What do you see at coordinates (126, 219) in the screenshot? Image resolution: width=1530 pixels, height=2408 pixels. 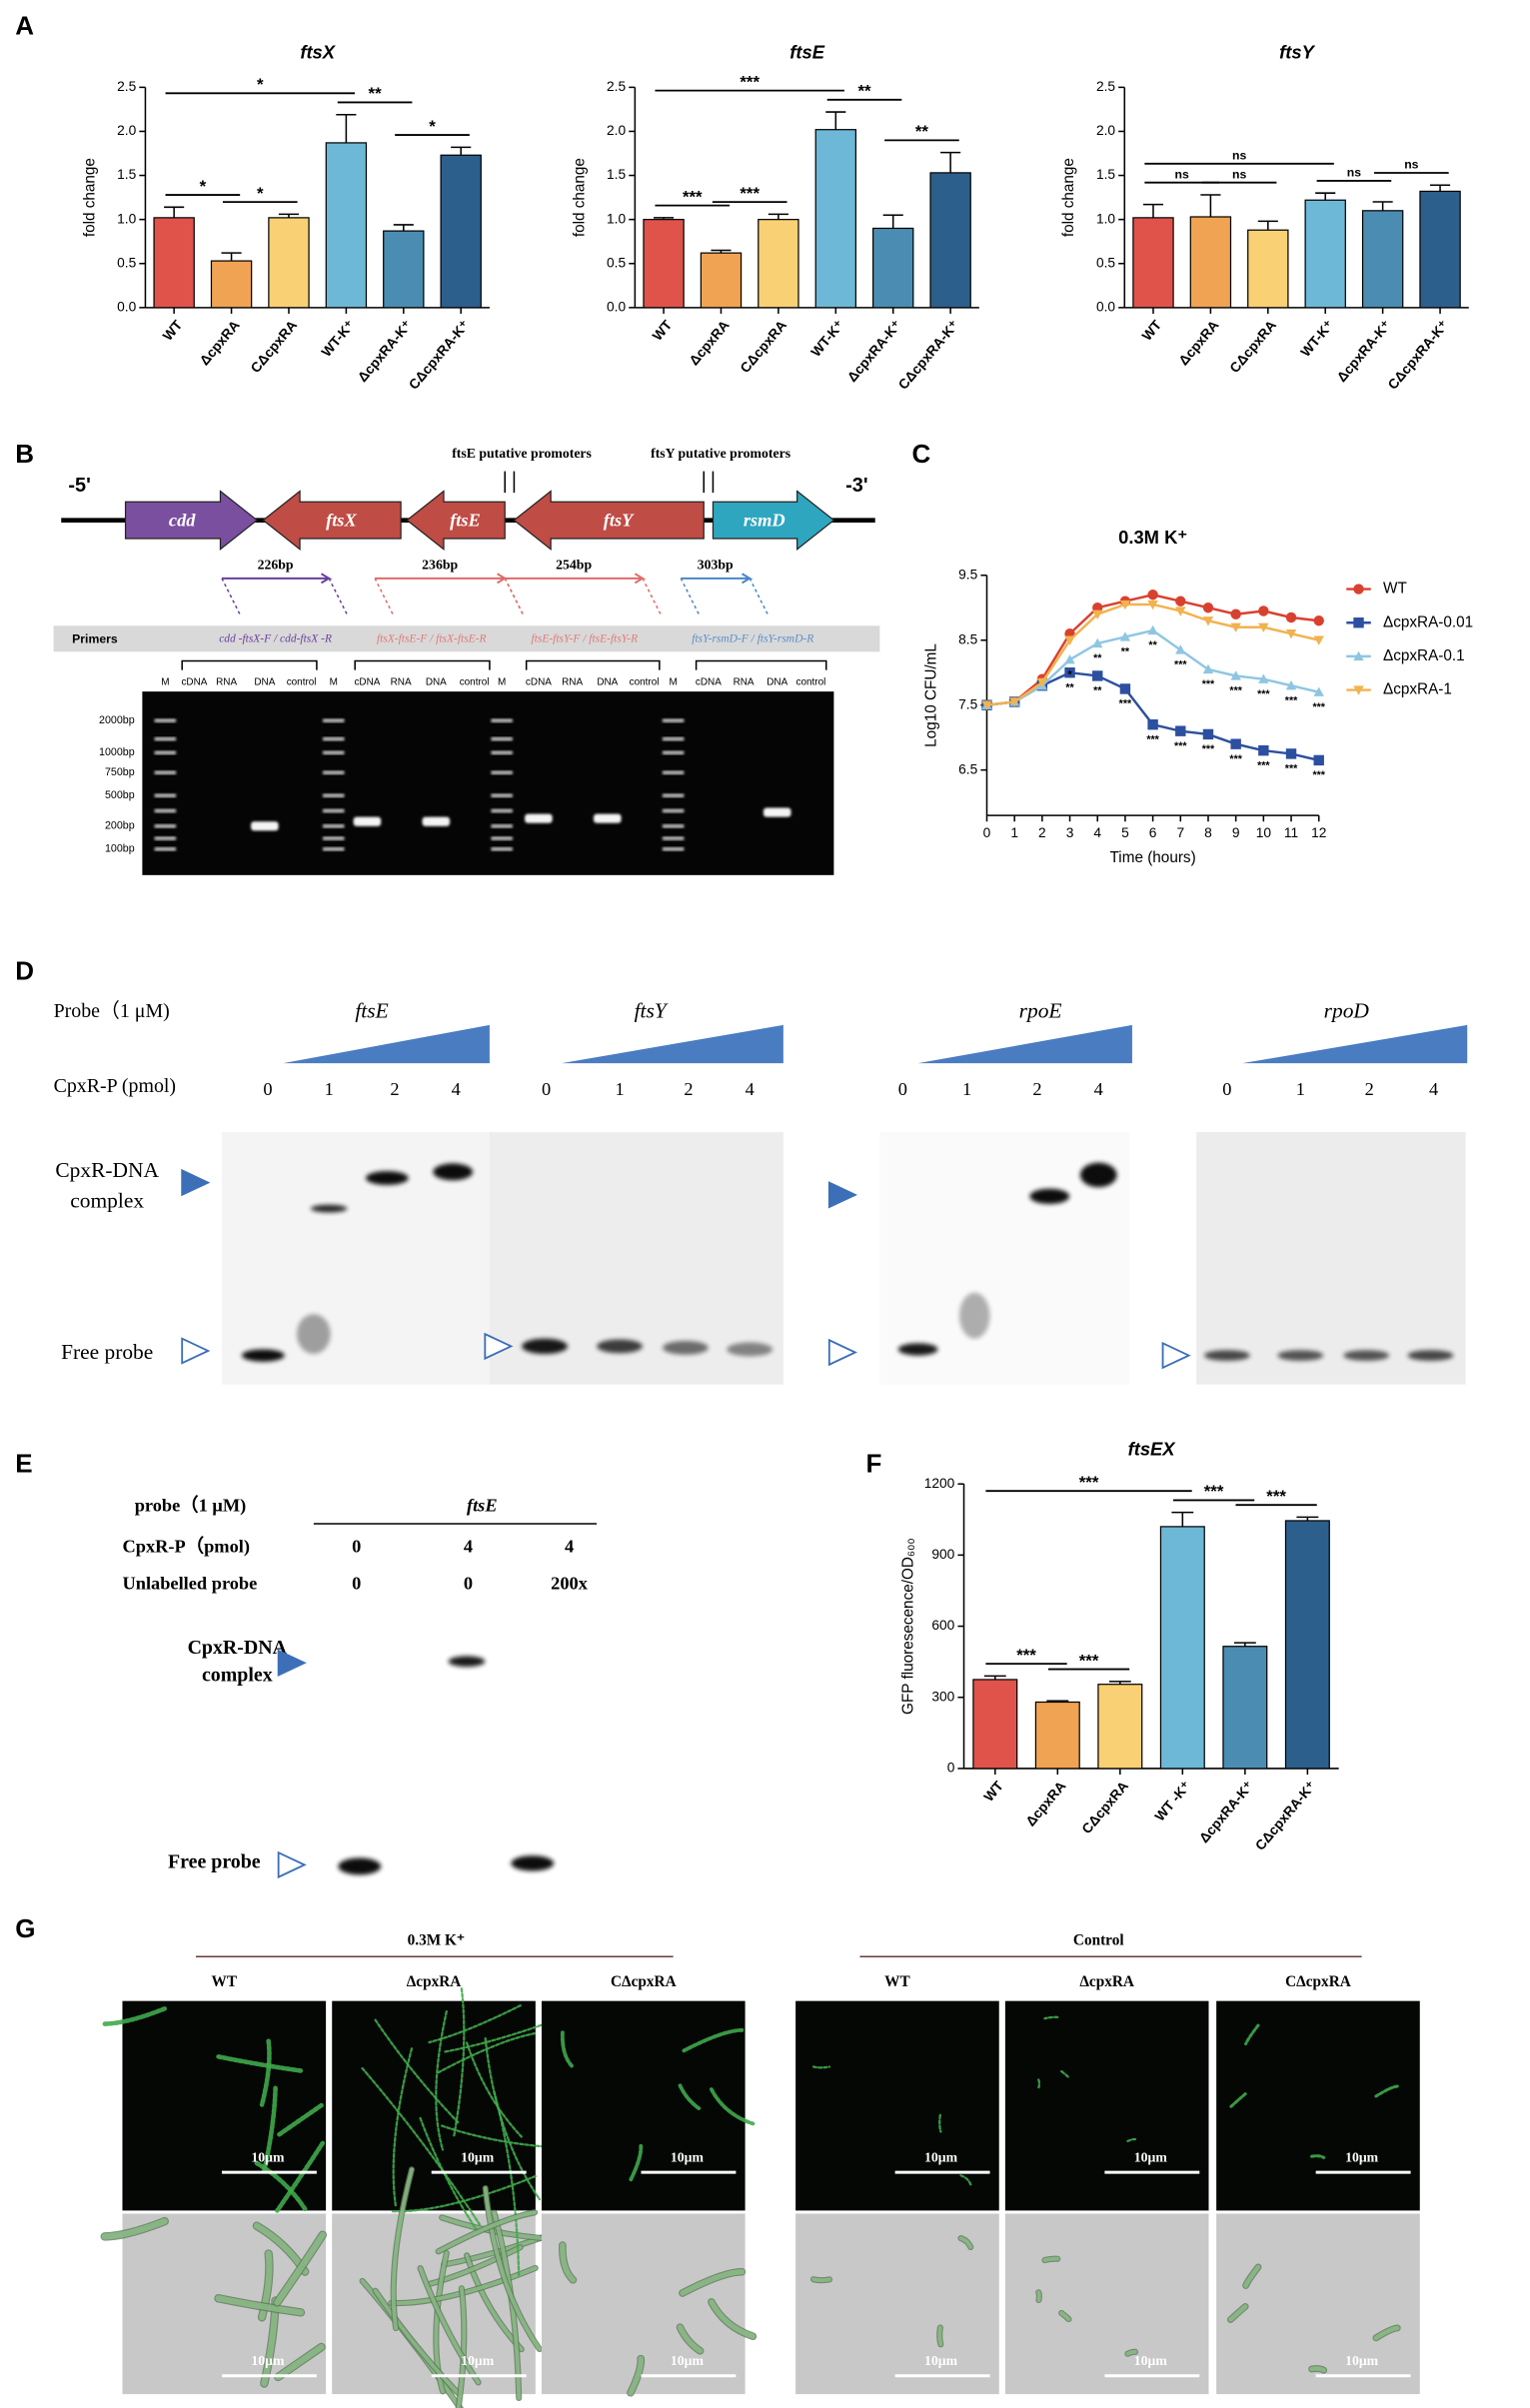 I see `y-tick-label: 1.0` at bounding box center [126, 219].